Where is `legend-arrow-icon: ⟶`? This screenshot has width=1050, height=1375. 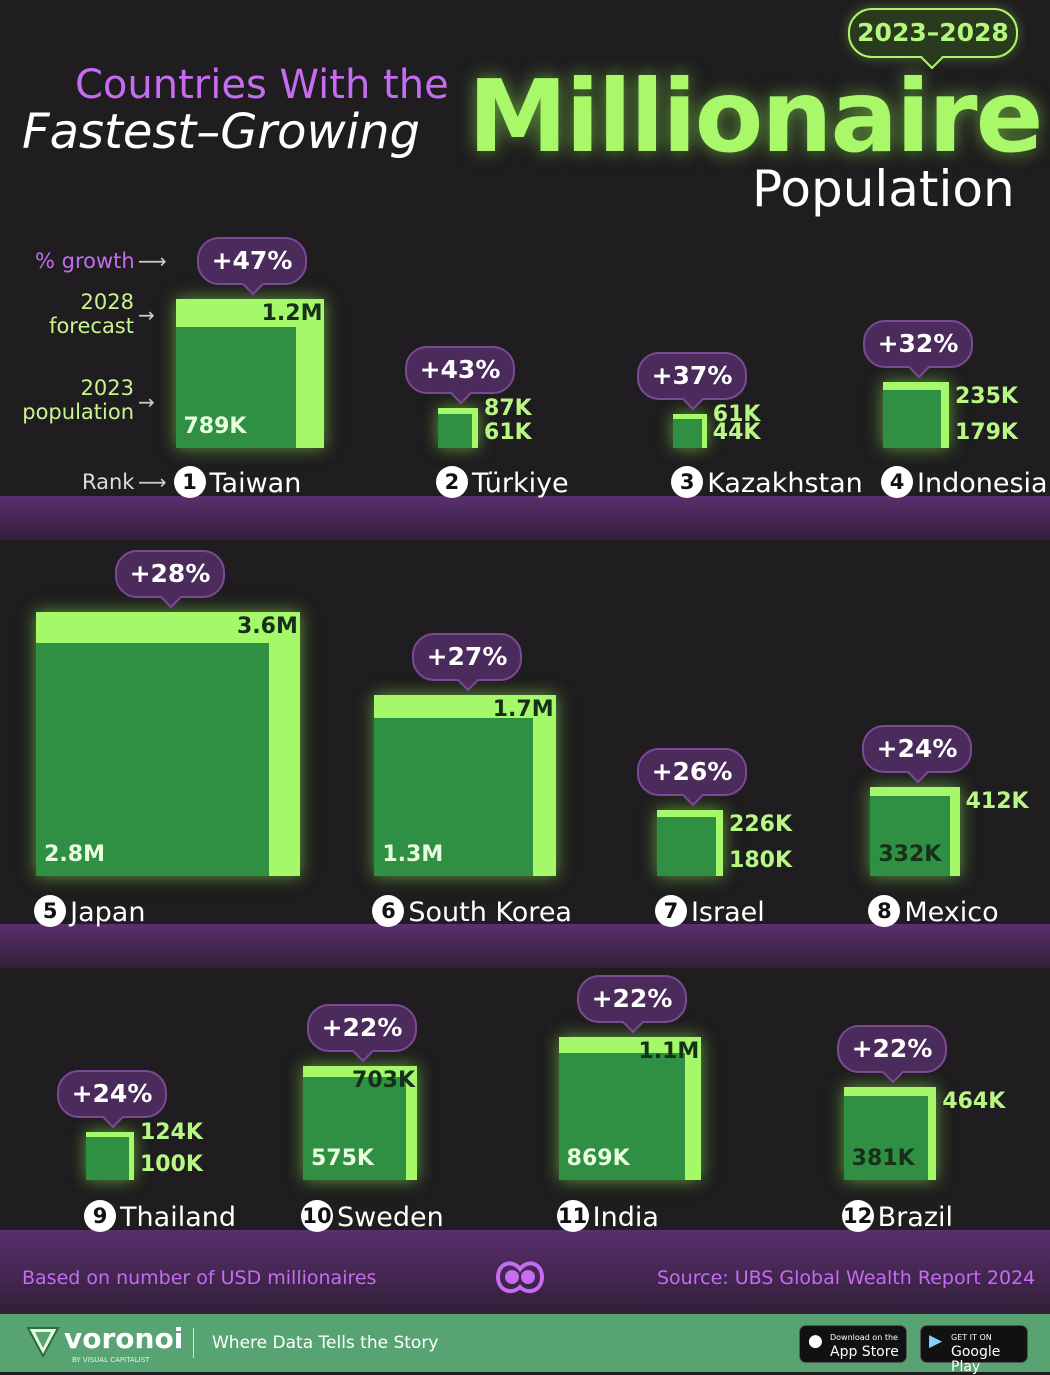 legend-arrow-icon: ⟶ is located at coordinates (152, 482).